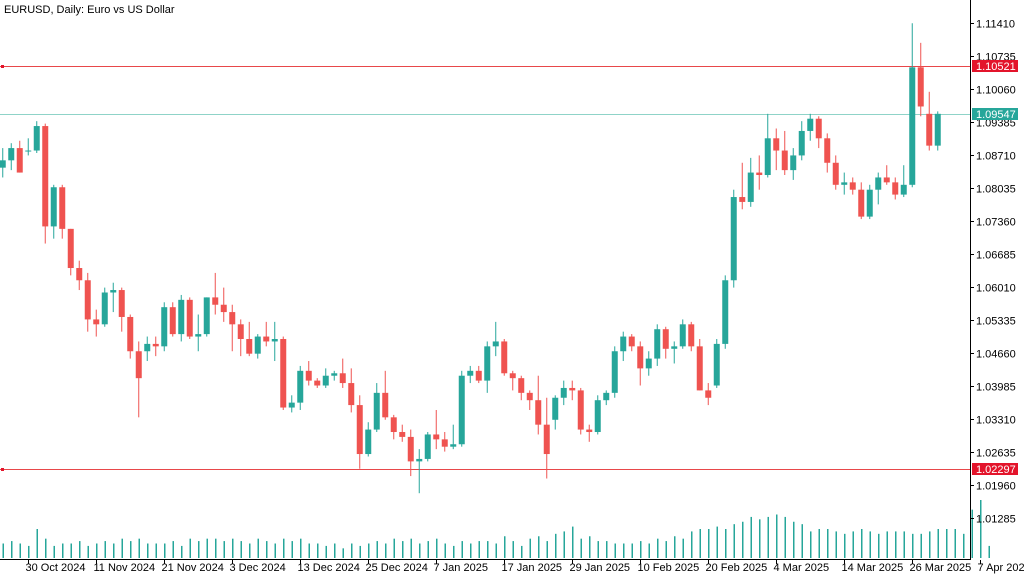 The height and width of the screenshot is (581, 1024). What do you see at coordinates (941, 568) in the screenshot?
I see `time-tick-label: 26 Mar 2025` at bounding box center [941, 568].